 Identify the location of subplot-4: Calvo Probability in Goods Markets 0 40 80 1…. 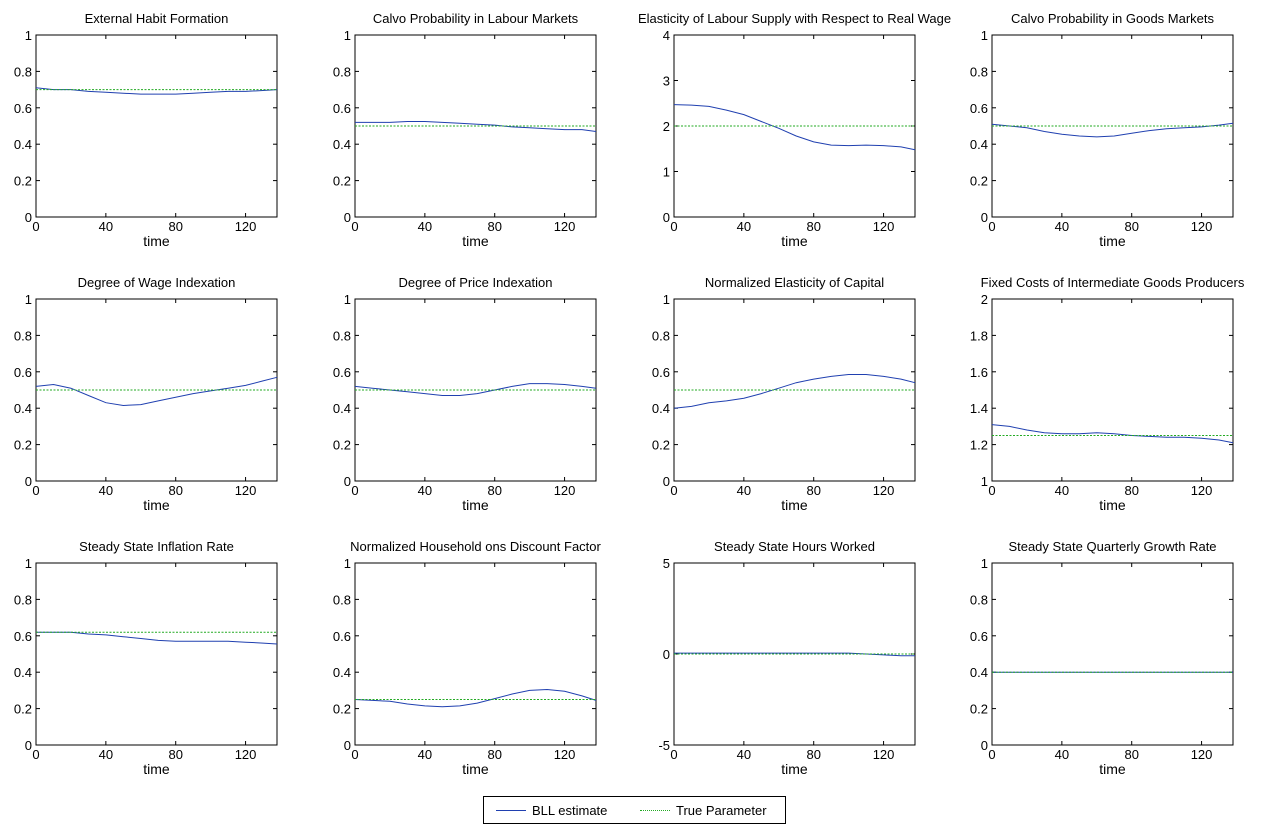
(1102, 130).